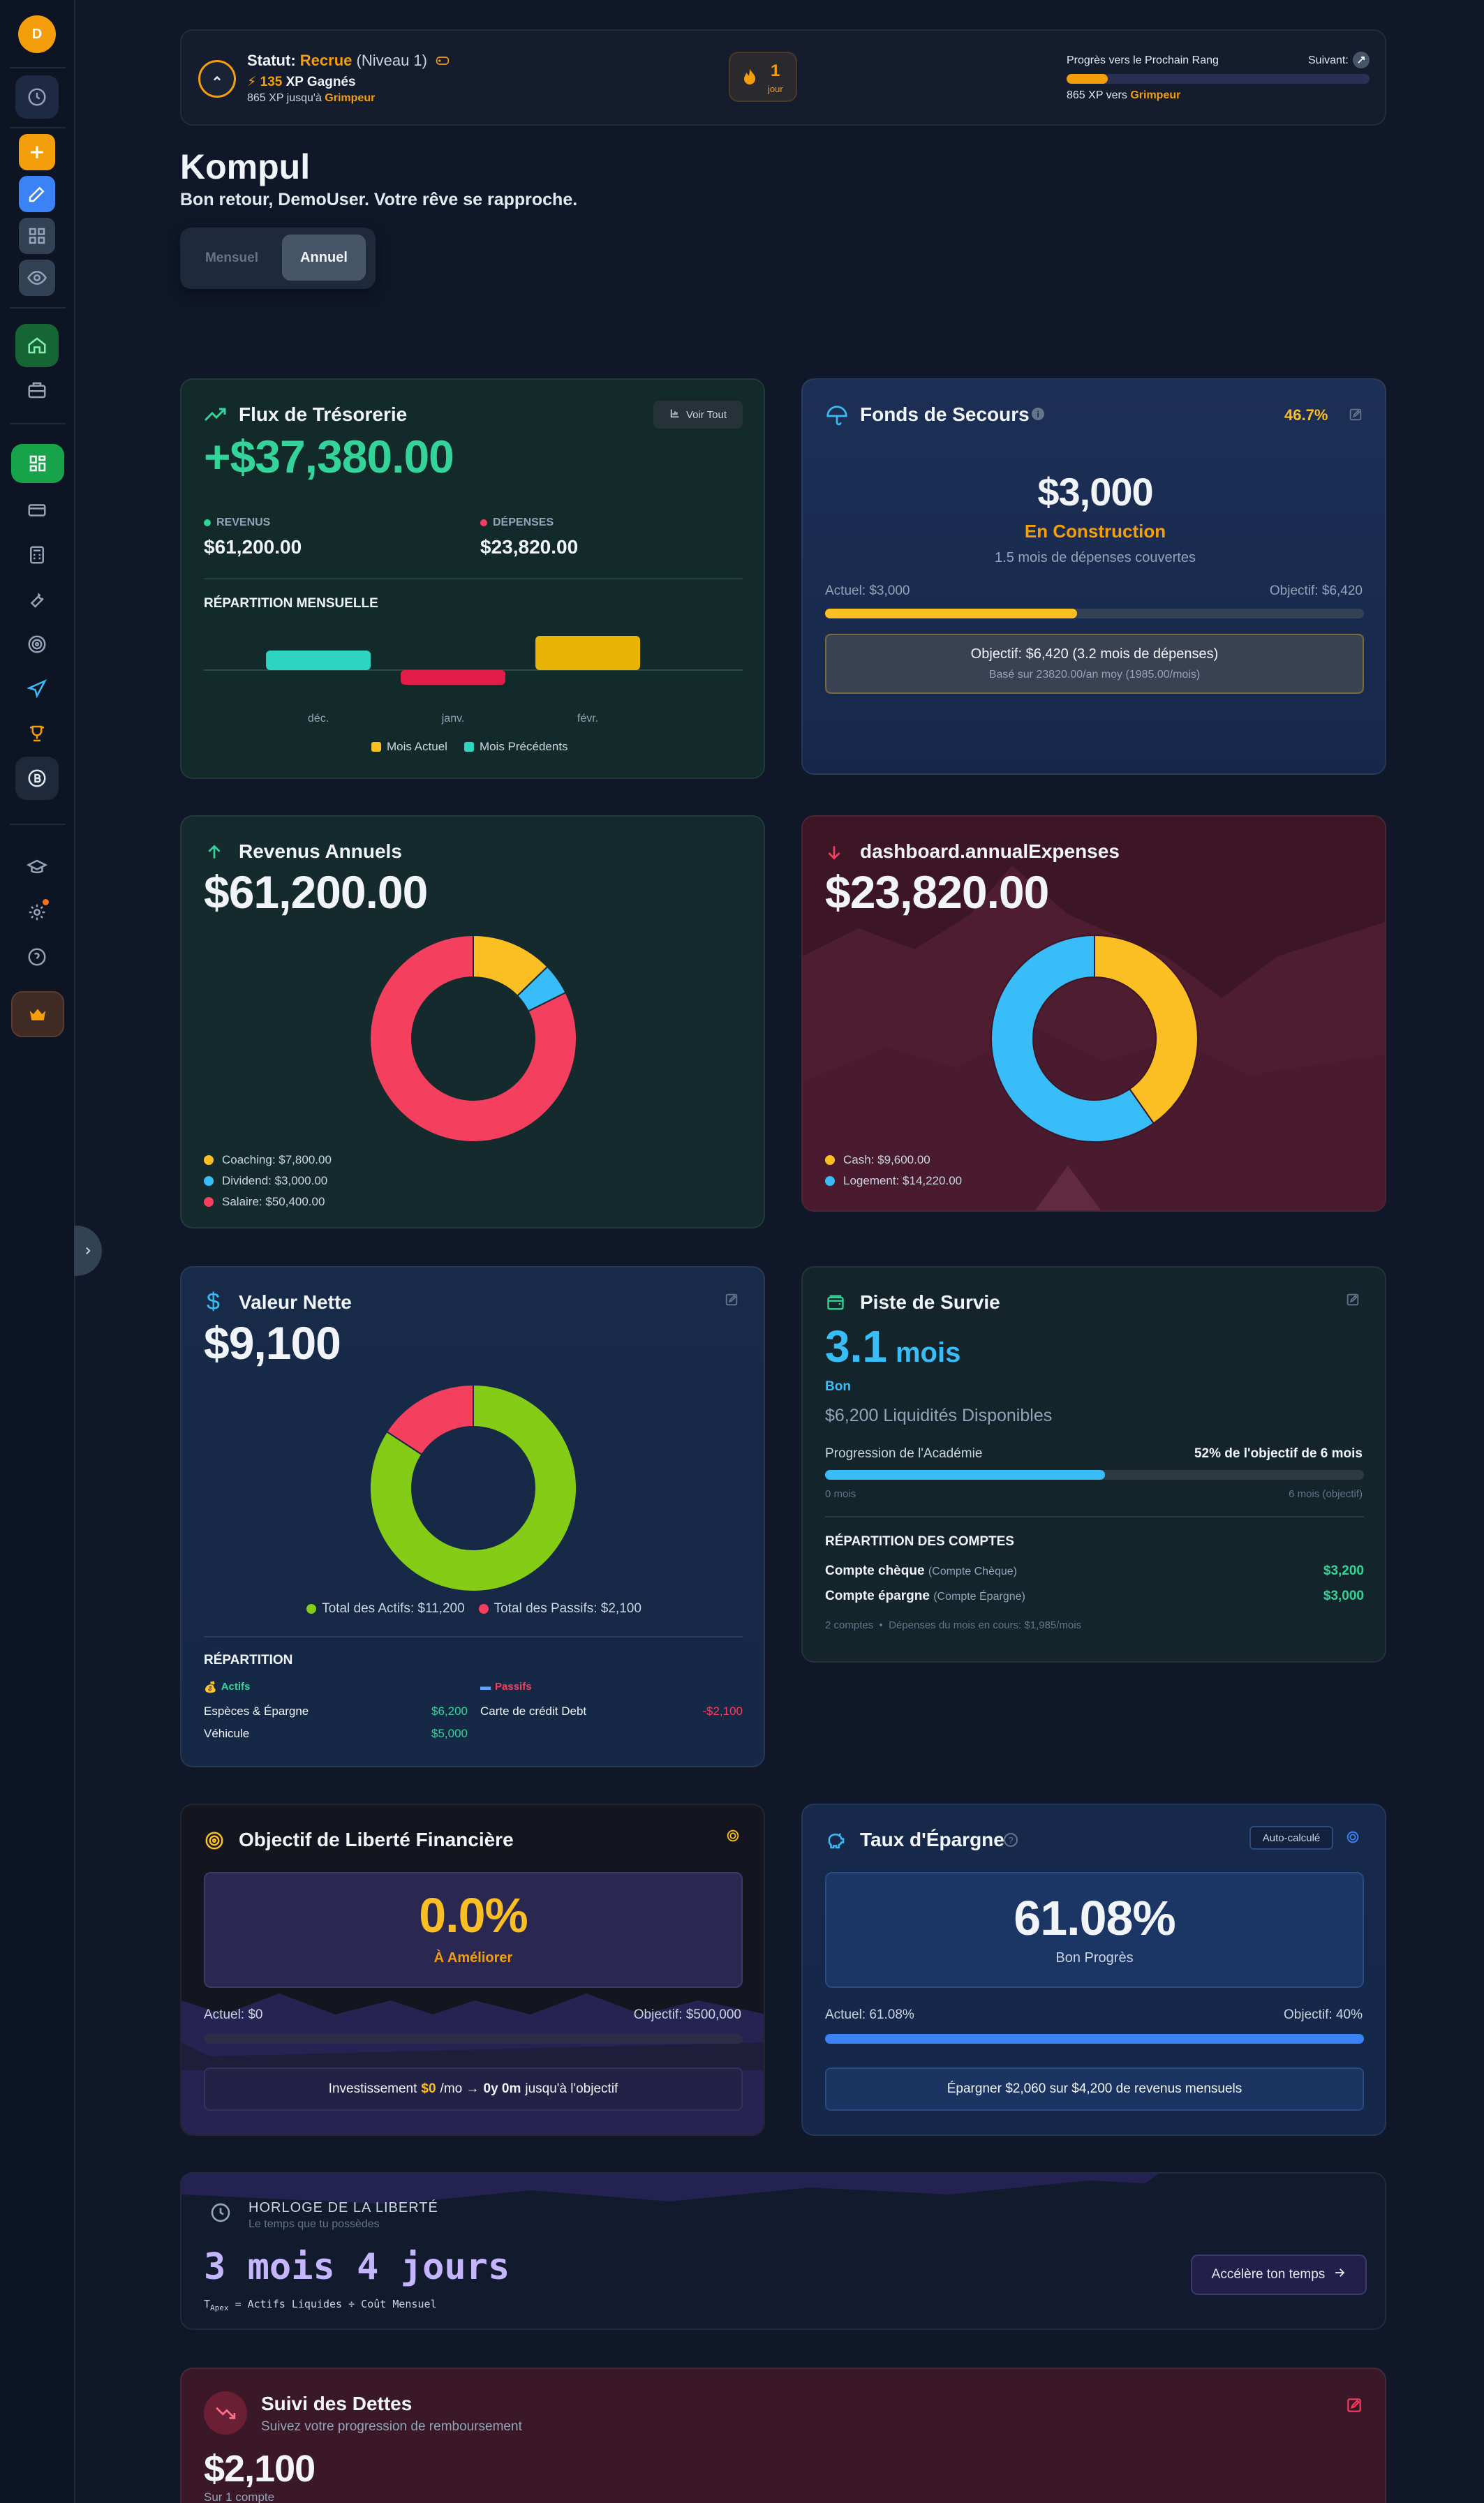  What do you see at coordinates (837, 418) in the screenshot?
I see `umbrella-icon` at bounding box center [837, 418].